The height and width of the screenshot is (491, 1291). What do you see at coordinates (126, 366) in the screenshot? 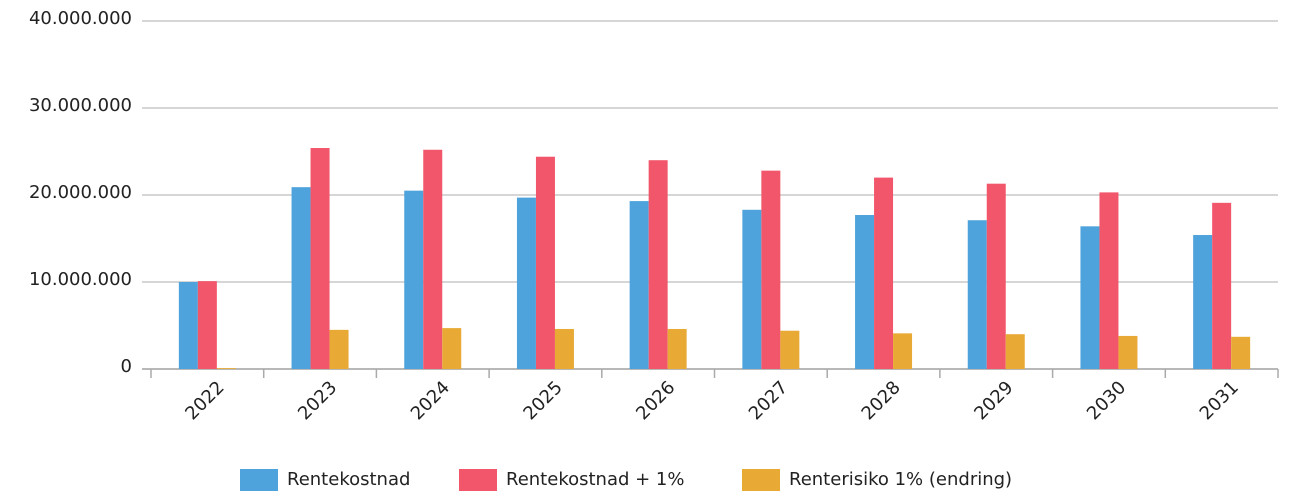
I see `y-tick-label: 0` at bounding box center [126, 366].